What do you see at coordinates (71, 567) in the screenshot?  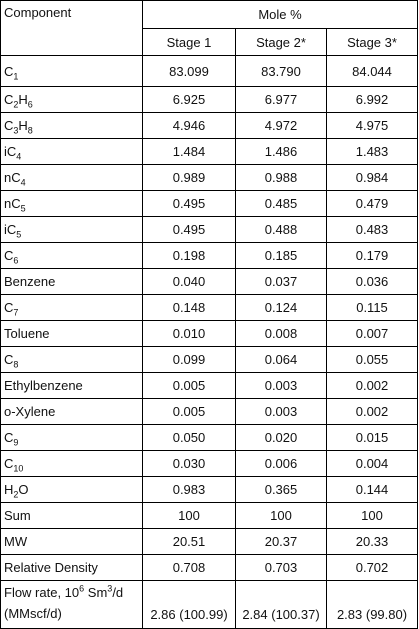 I see `component-name: Relative Density` at bounding box center [71, 567].